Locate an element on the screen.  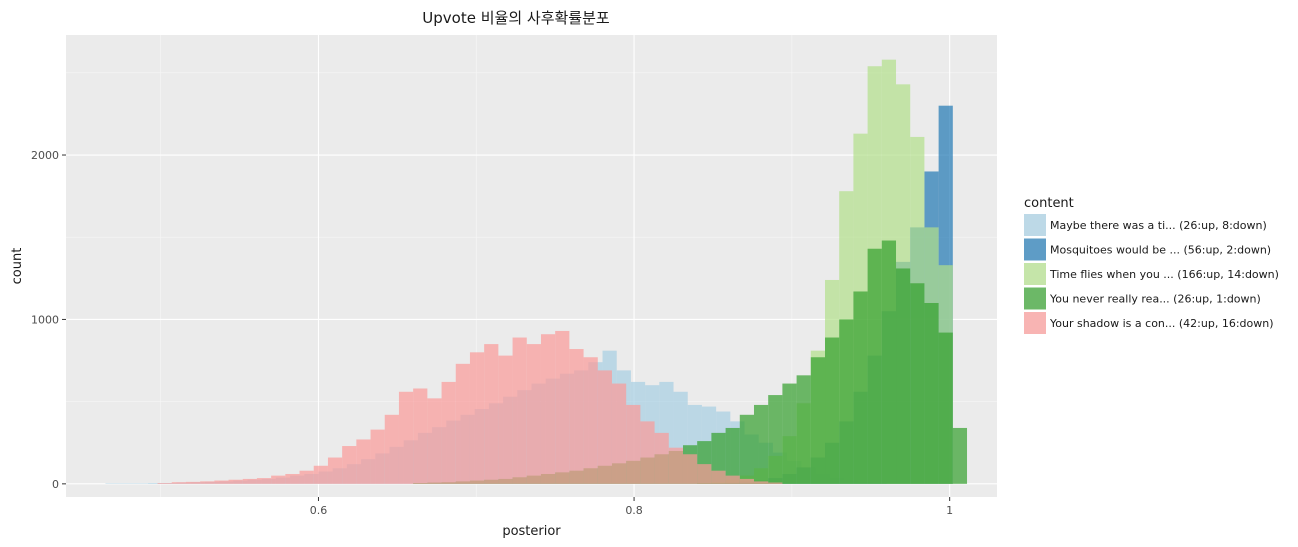
legend-item: Your shadow is a con... (42:up, 16:down) is located at coordinates (1149, 323).